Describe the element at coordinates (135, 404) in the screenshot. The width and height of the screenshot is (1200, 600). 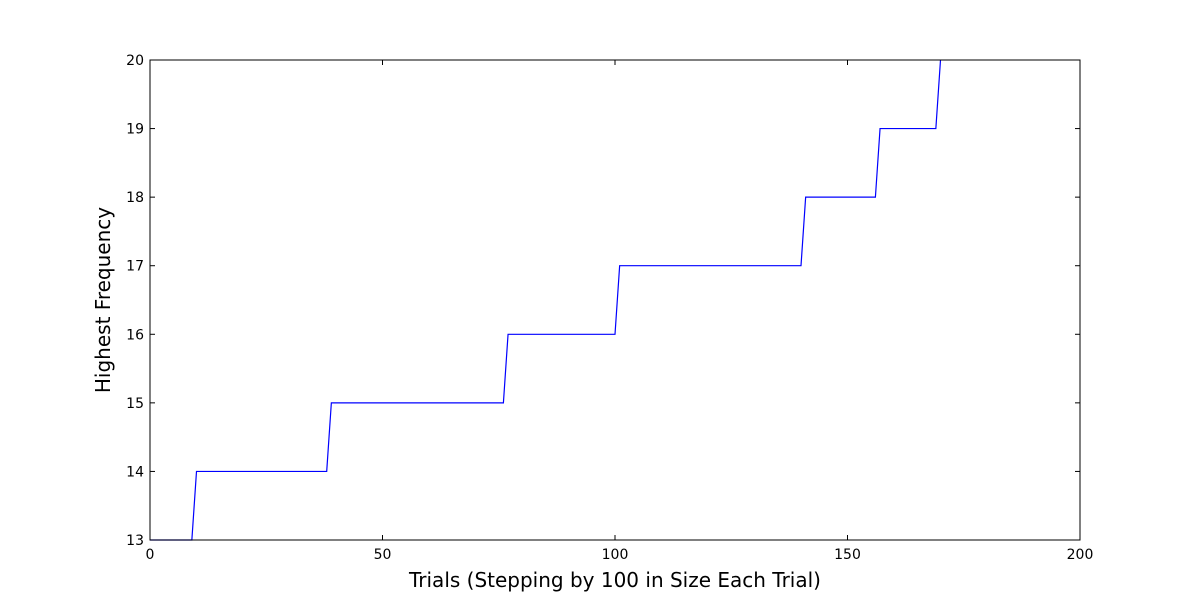
I see `y-tick-label: 15` at that location.